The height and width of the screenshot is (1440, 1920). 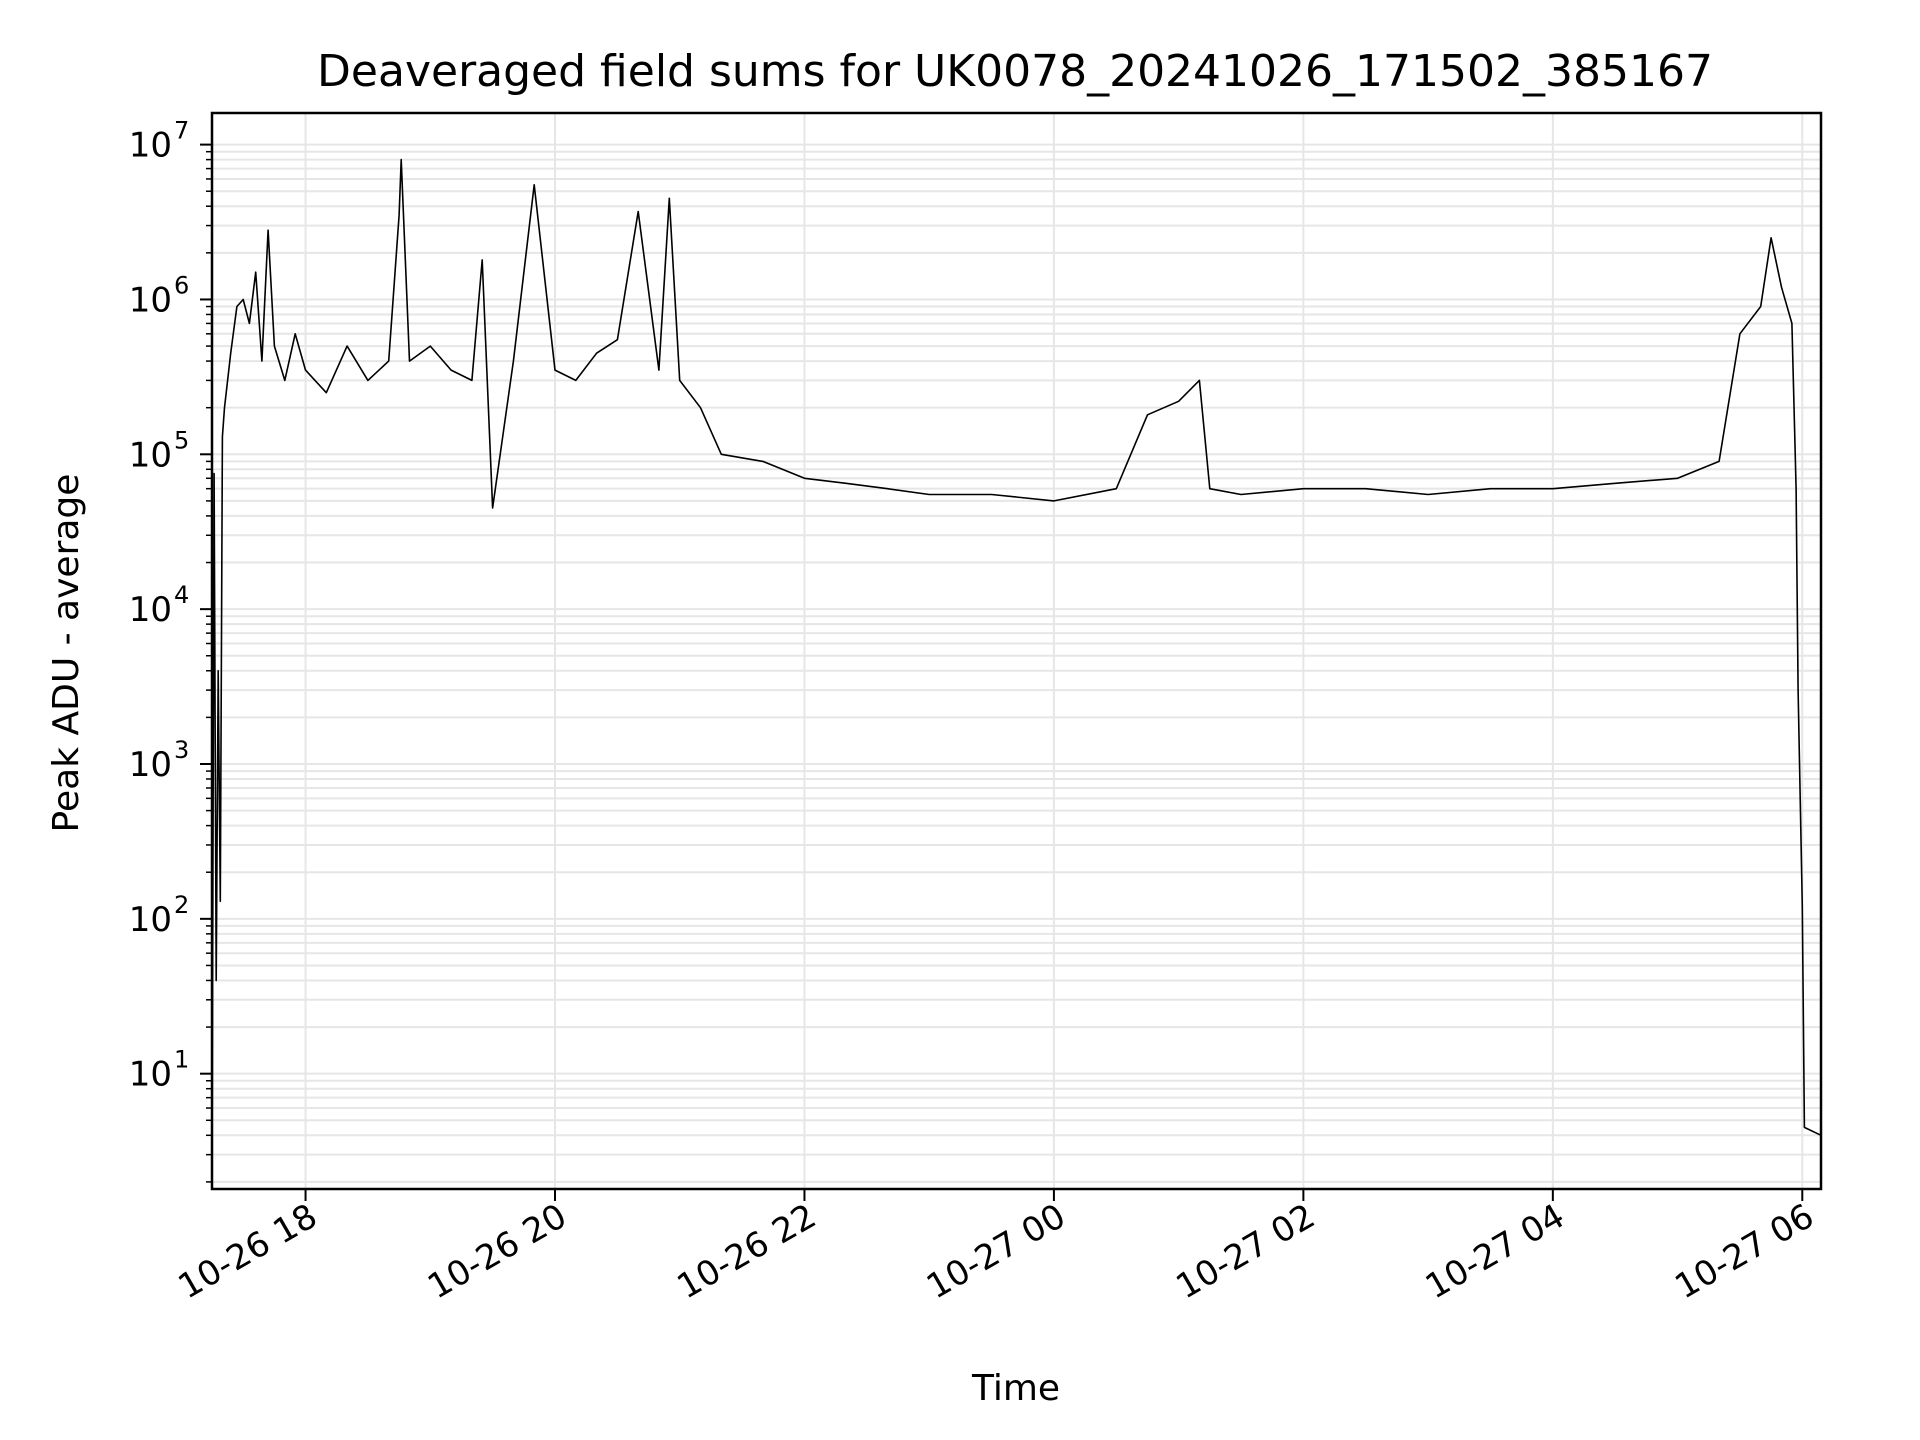 What do you see at coordinates (181, 131) in the screenshot?
I see `y-tick-exponent: 7` at bounding box center [181, 131].